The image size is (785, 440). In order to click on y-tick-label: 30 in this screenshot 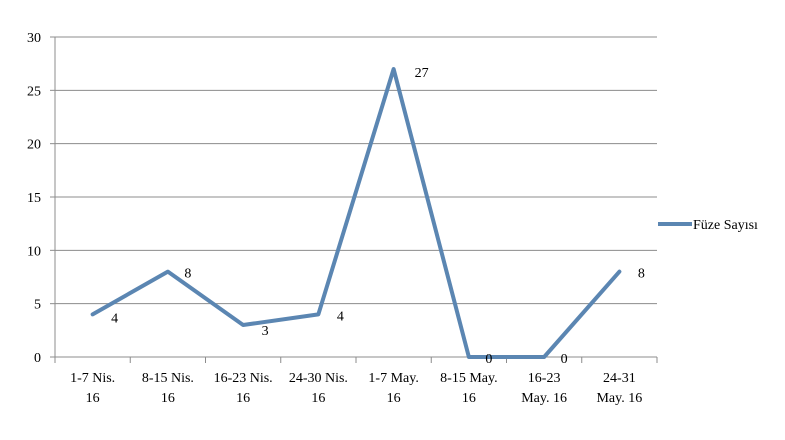, I will do `click(34, 38)`.